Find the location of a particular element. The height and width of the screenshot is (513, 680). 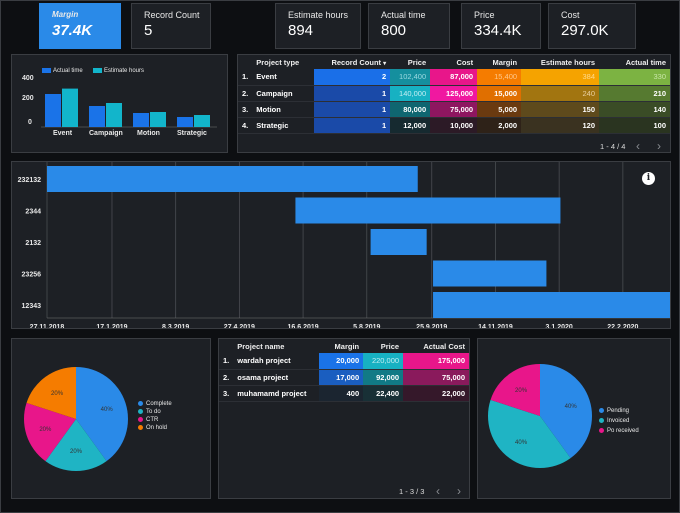

cell-margin: 400 is located at coordinates (341, 393).